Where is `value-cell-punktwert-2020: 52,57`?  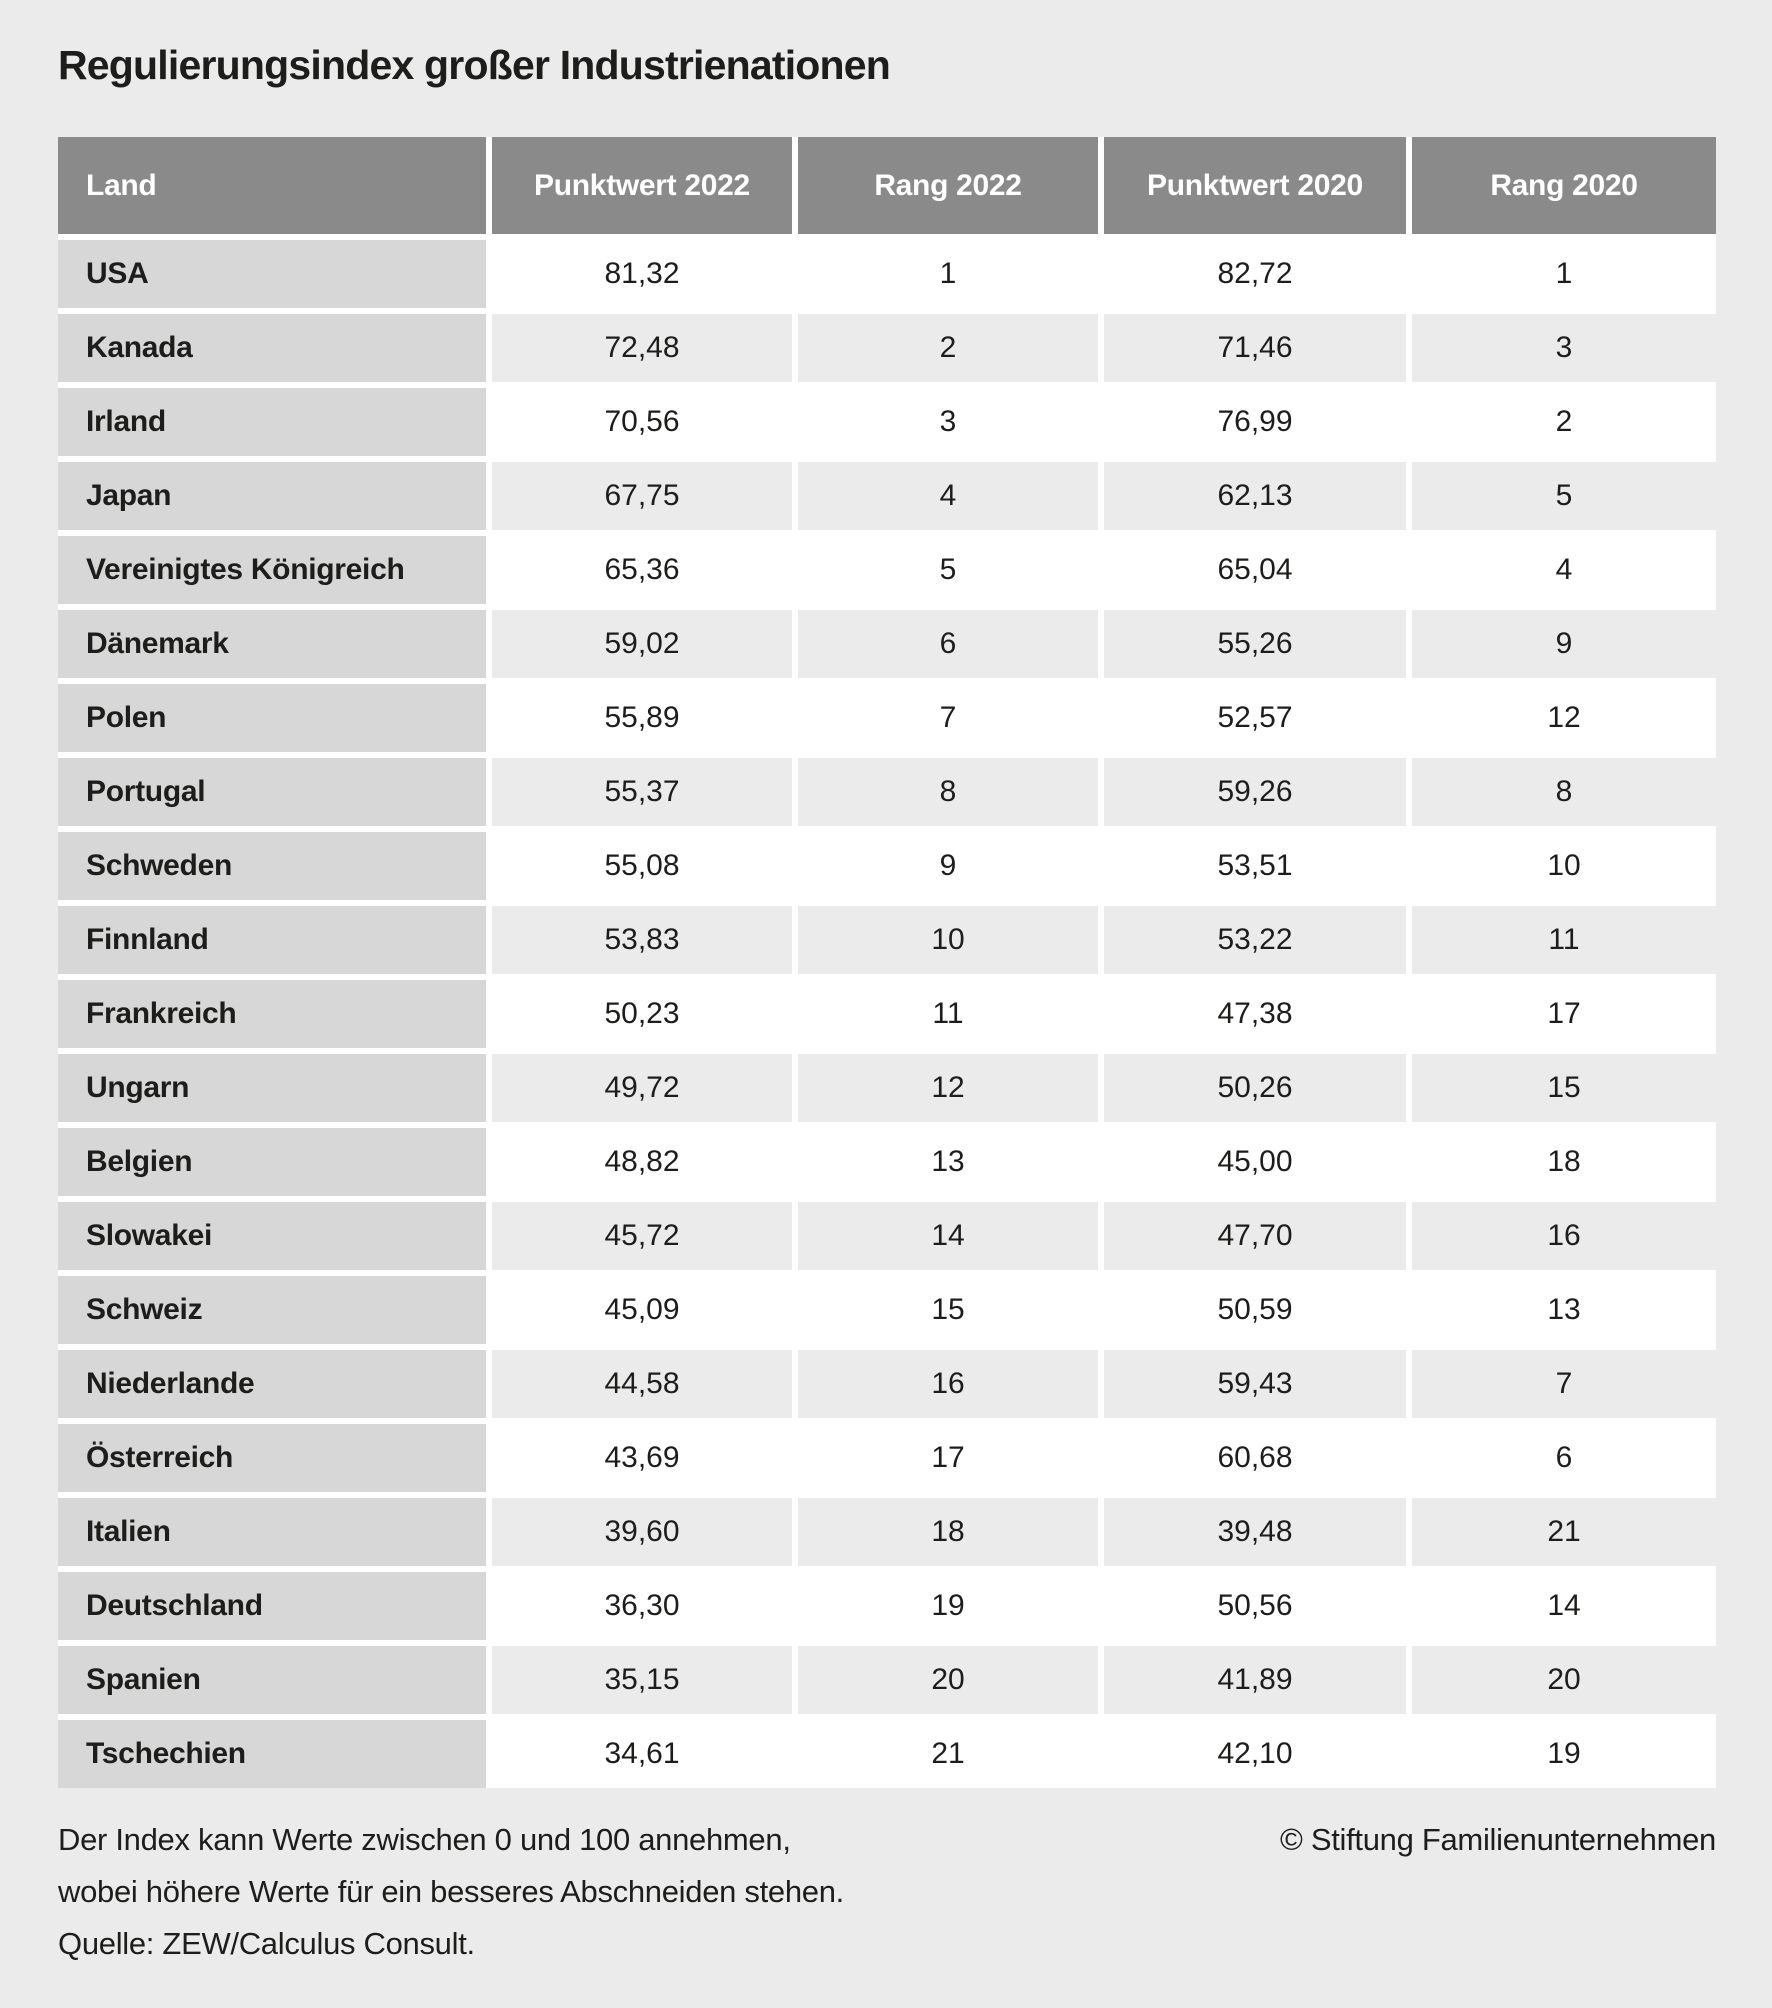
value-cell-punktwert-2020: 52,57 is located at coordinates (1255, 718).